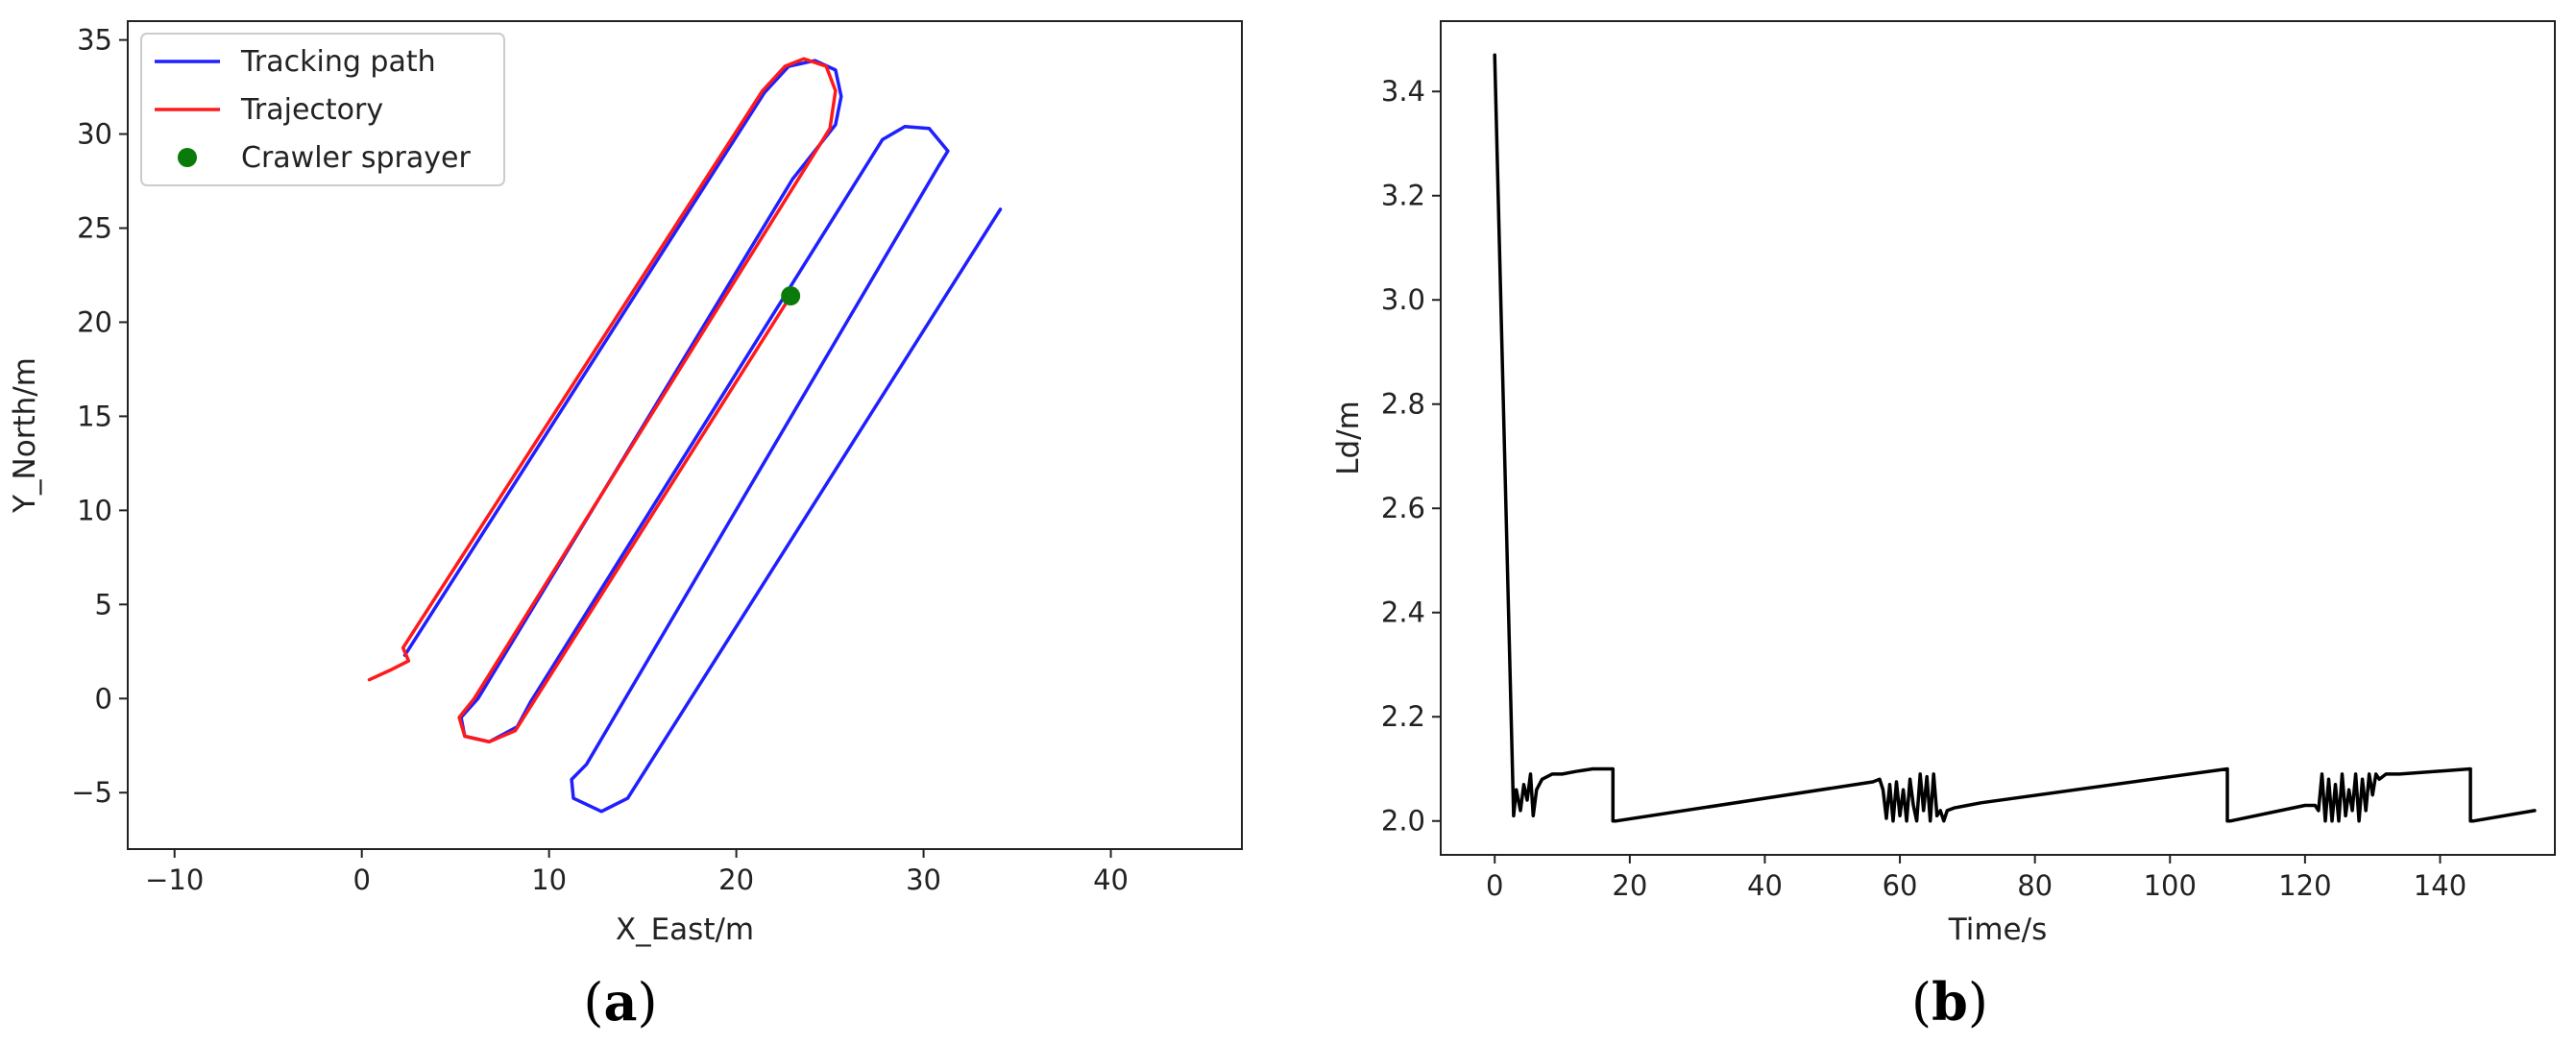 The image size is (2576, 1046). I want to click on y-tick-label: 3.0, so click(1403, 300).